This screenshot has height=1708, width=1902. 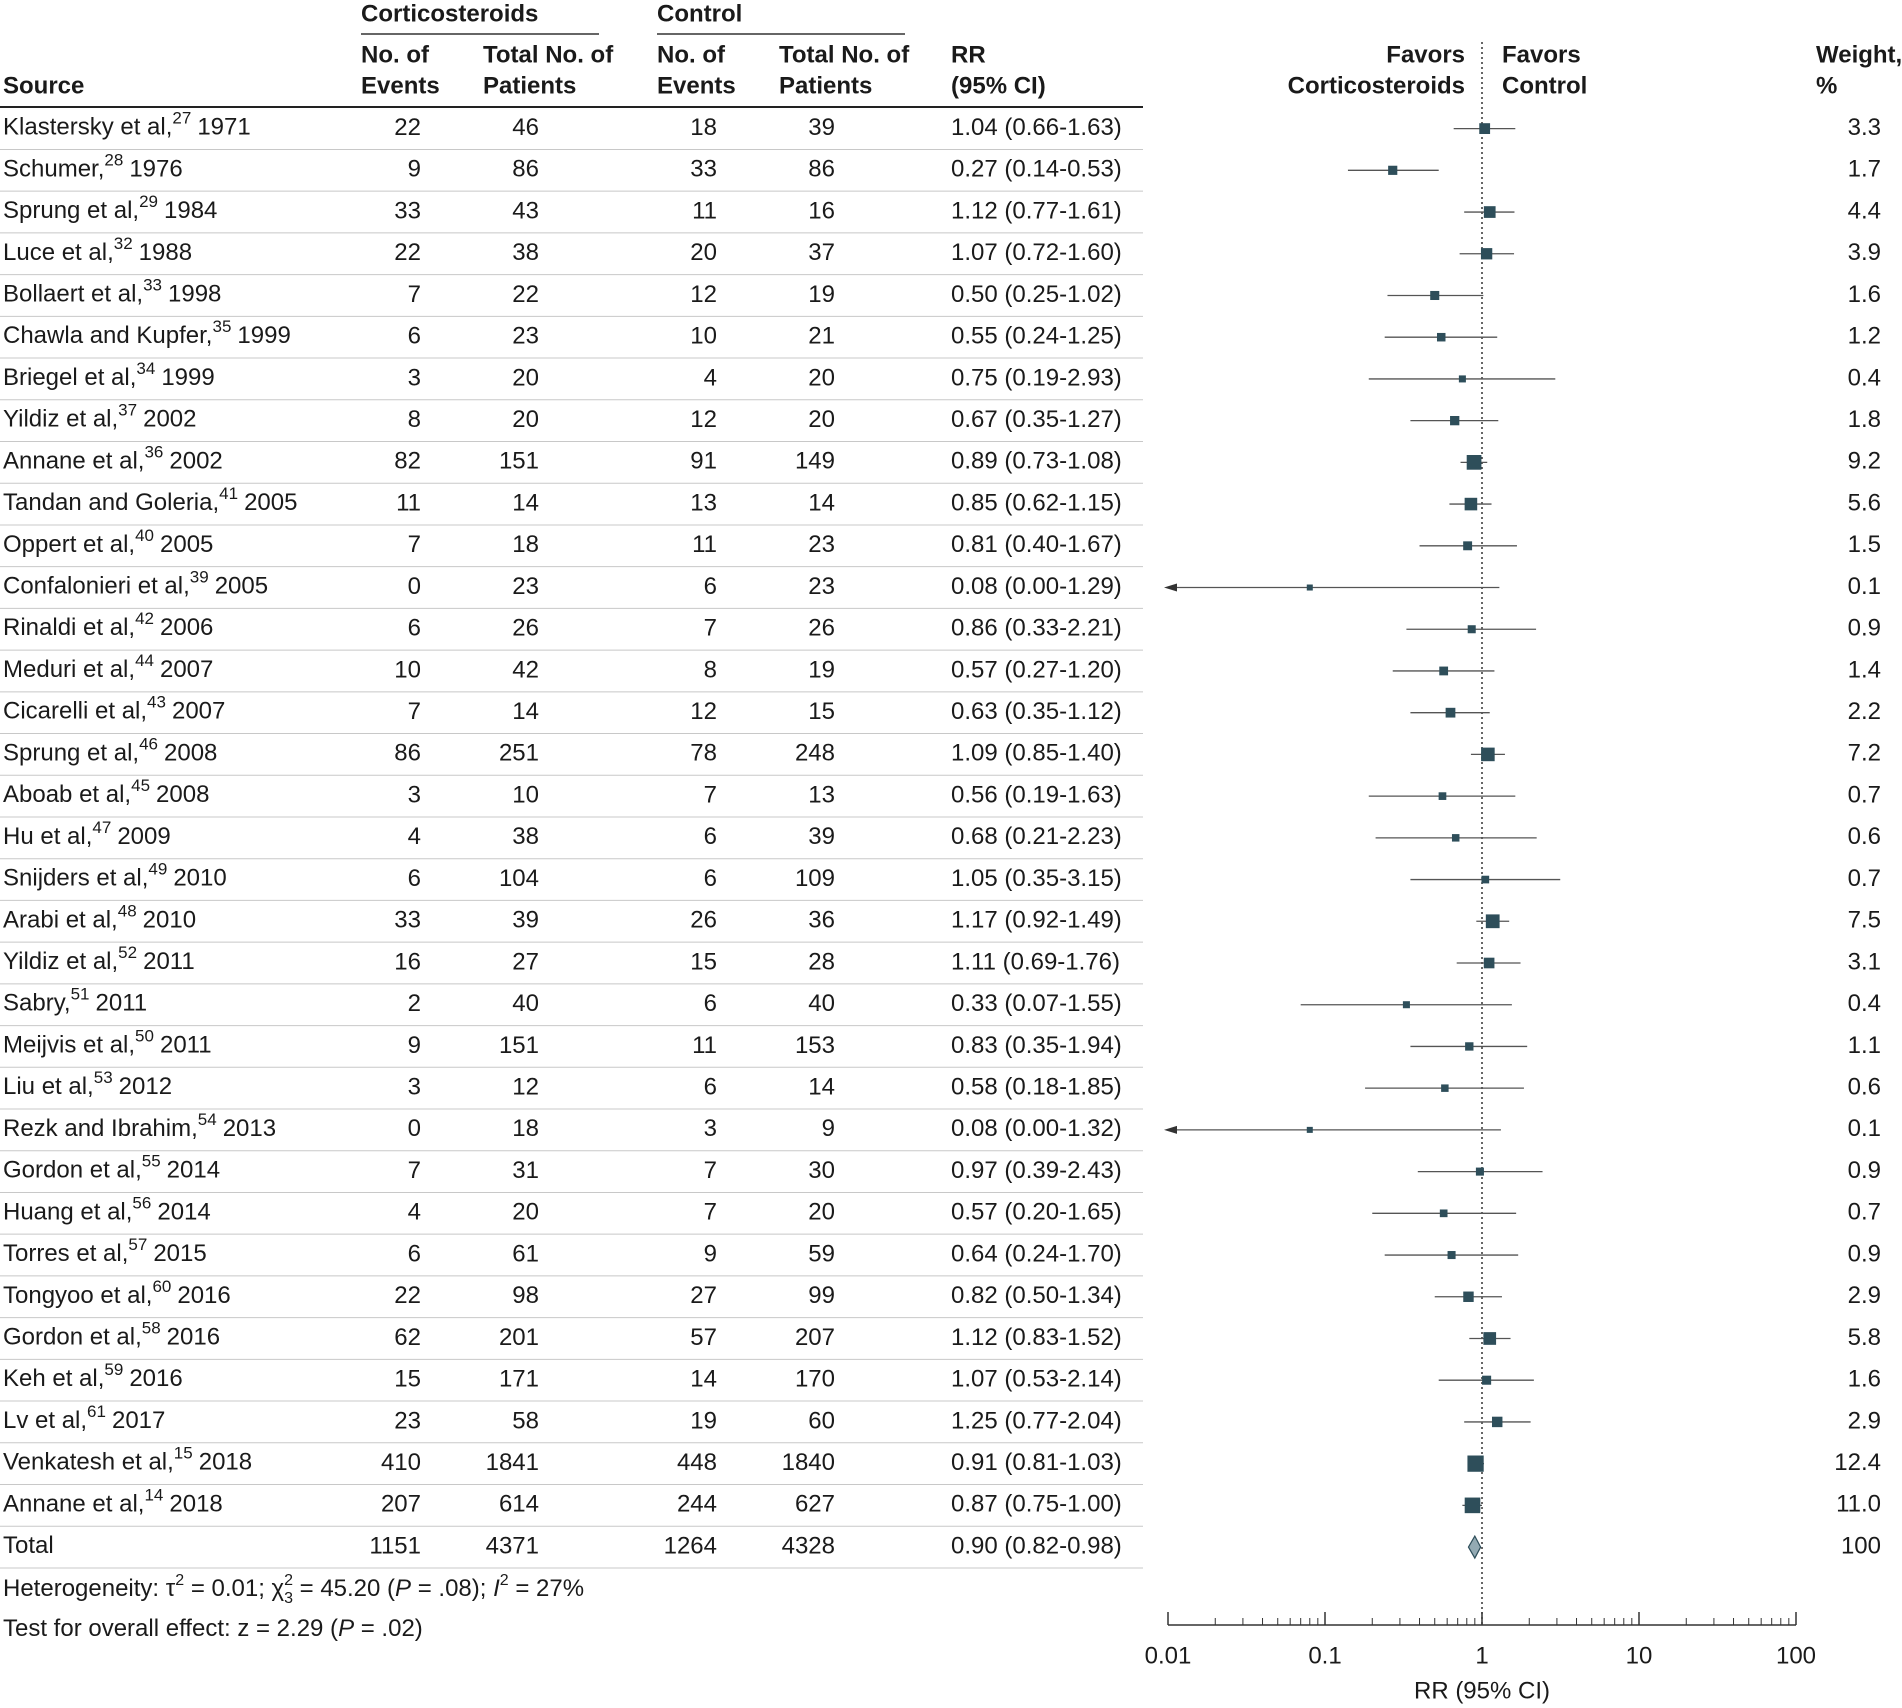 What do you see at coordinates (141, 1203) in the screenshot?
I see `reference-number: 56` at bounding box center [141, 1203].